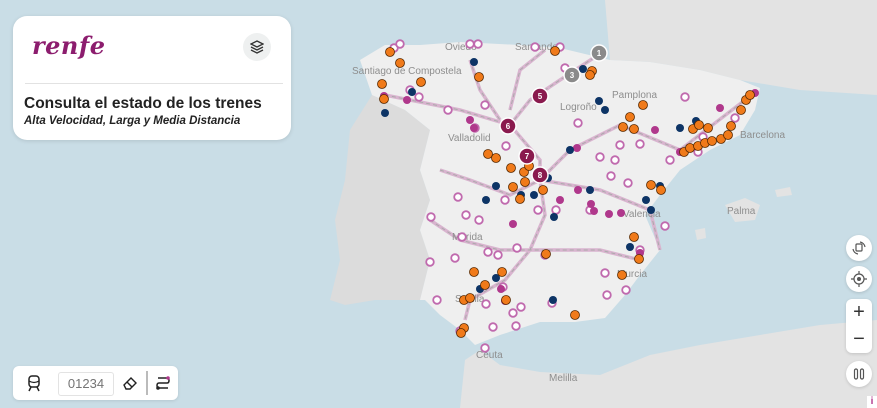 This screenshot has height=408, width=877. What do you see at coordinates (130, 383) in the screenshot?
I see `eraser-icon` at bounding box center [130, 383].